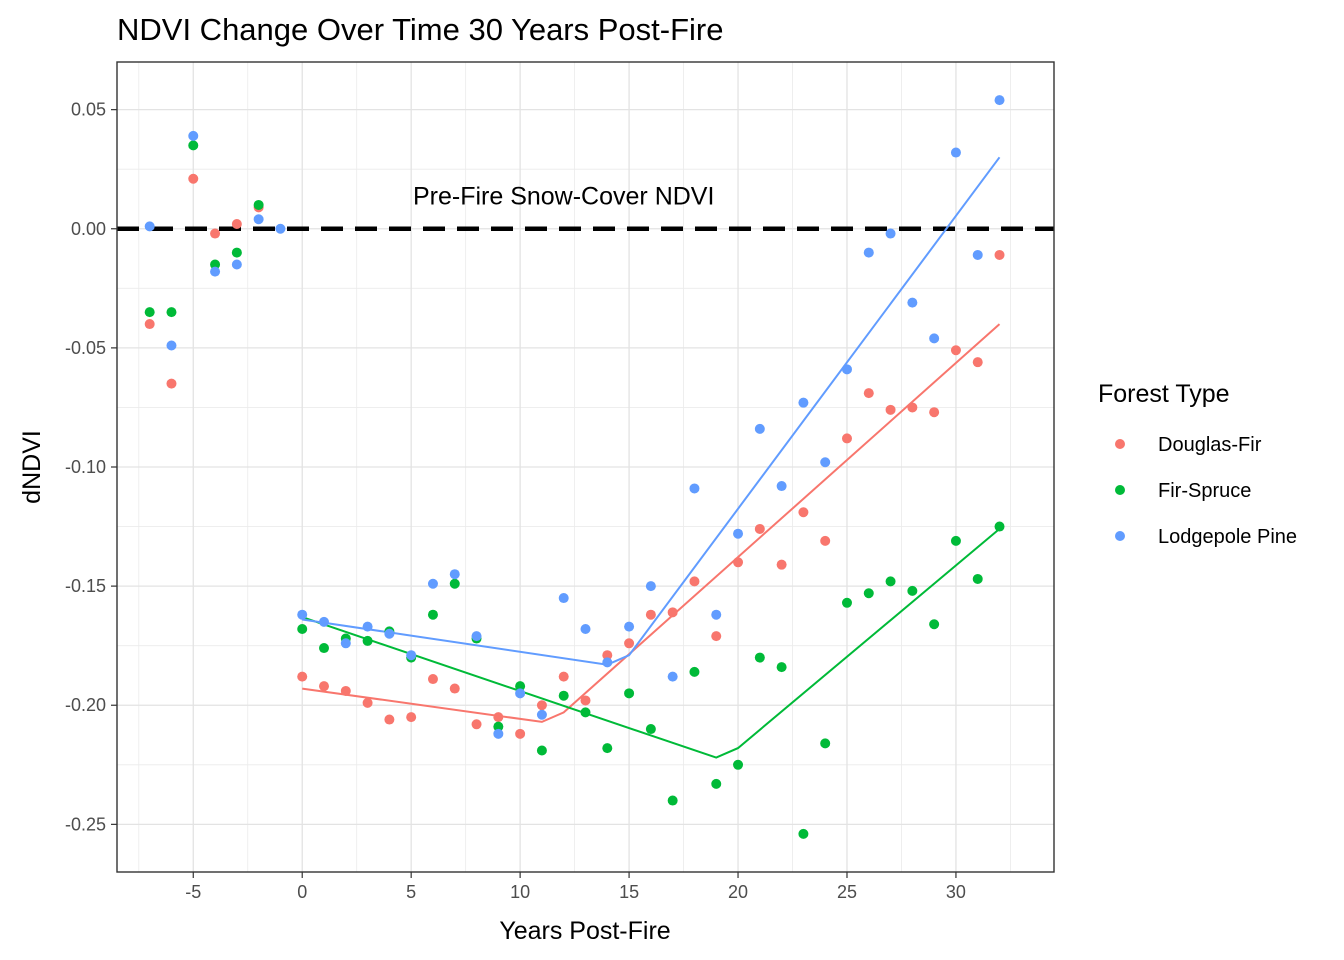 This screenshot has width=1344, height=960. Describe the element at coordinates (956, 892) in the screenshot. I see `x-tick-label: 30` at that location.